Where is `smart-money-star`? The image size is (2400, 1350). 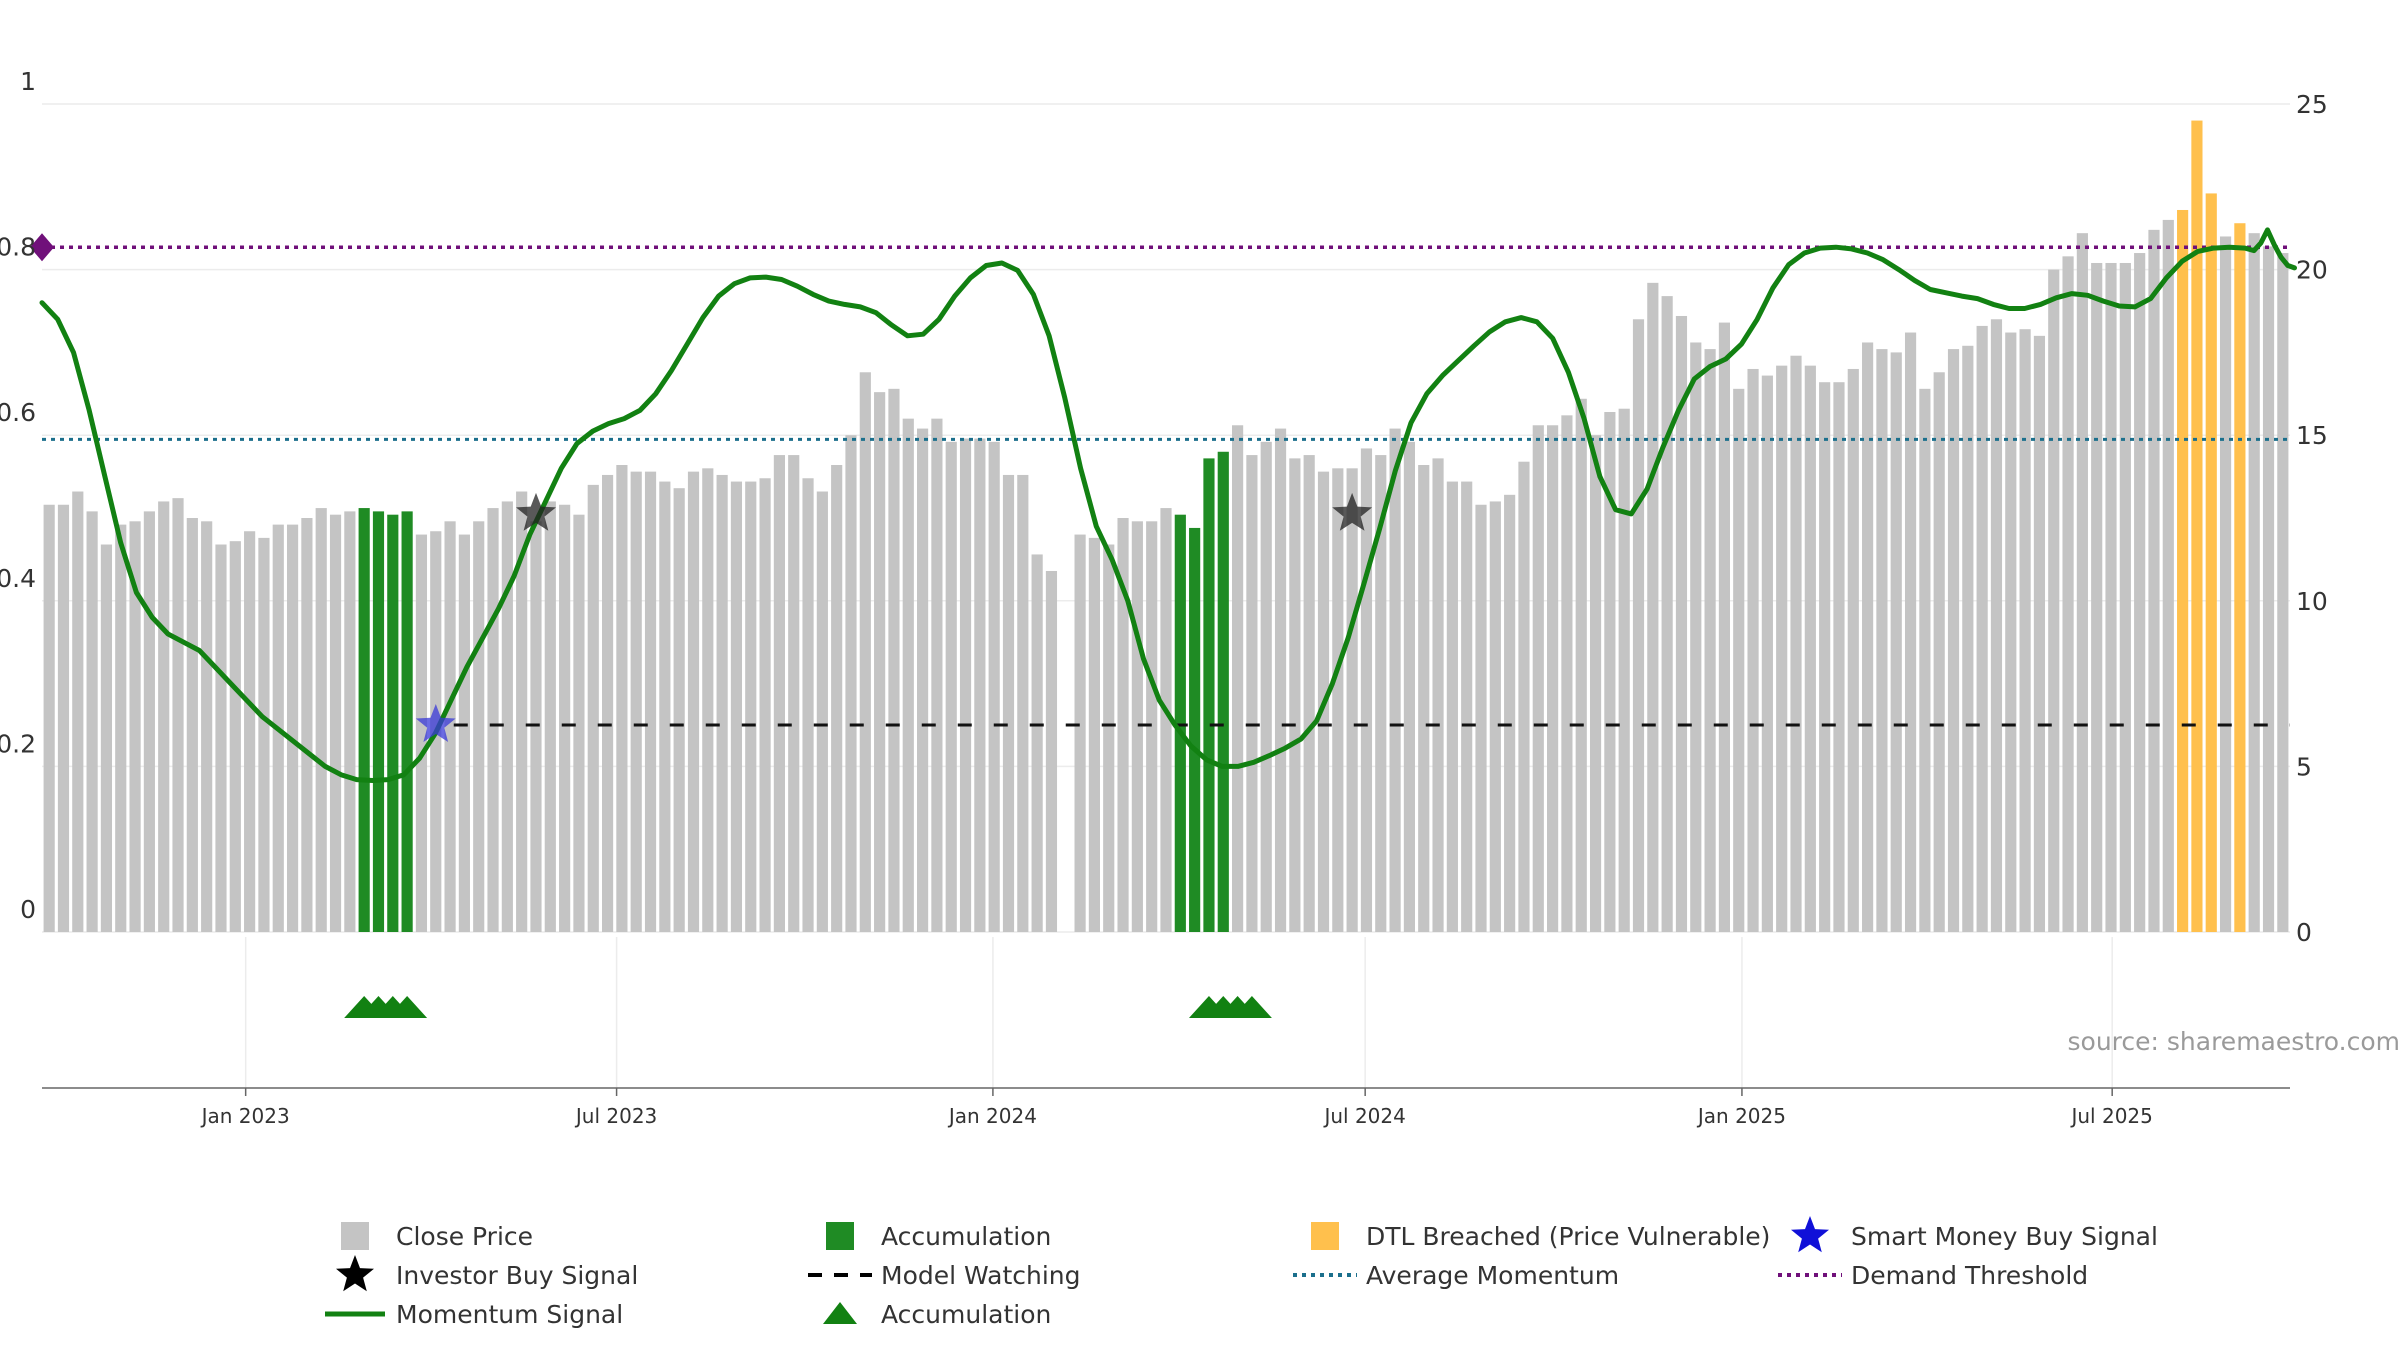
smart-money-star is located at coordinates (435, 723).